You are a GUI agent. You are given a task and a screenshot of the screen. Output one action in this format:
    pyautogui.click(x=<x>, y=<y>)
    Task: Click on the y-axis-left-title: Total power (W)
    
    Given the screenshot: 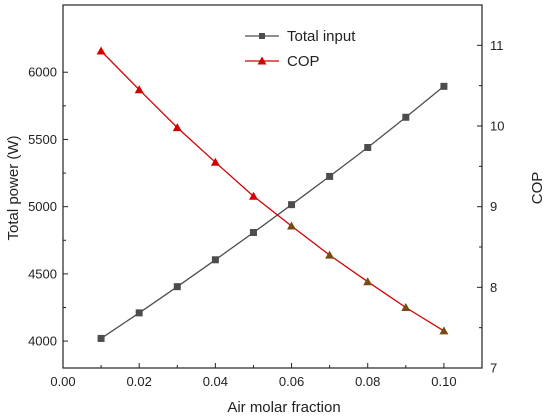 What is the action you would take?
    pyautogui.click(x=13, y=187)
    